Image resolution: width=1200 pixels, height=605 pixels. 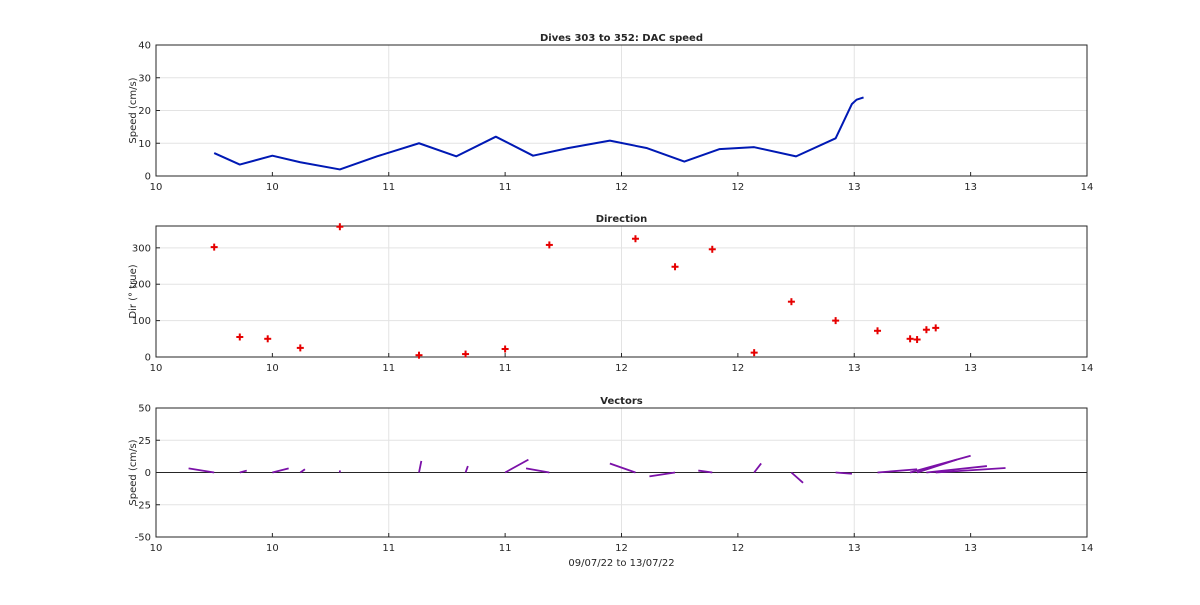 I want to click on speed-x-tick-label: 14, so click(x=1087, y=187).